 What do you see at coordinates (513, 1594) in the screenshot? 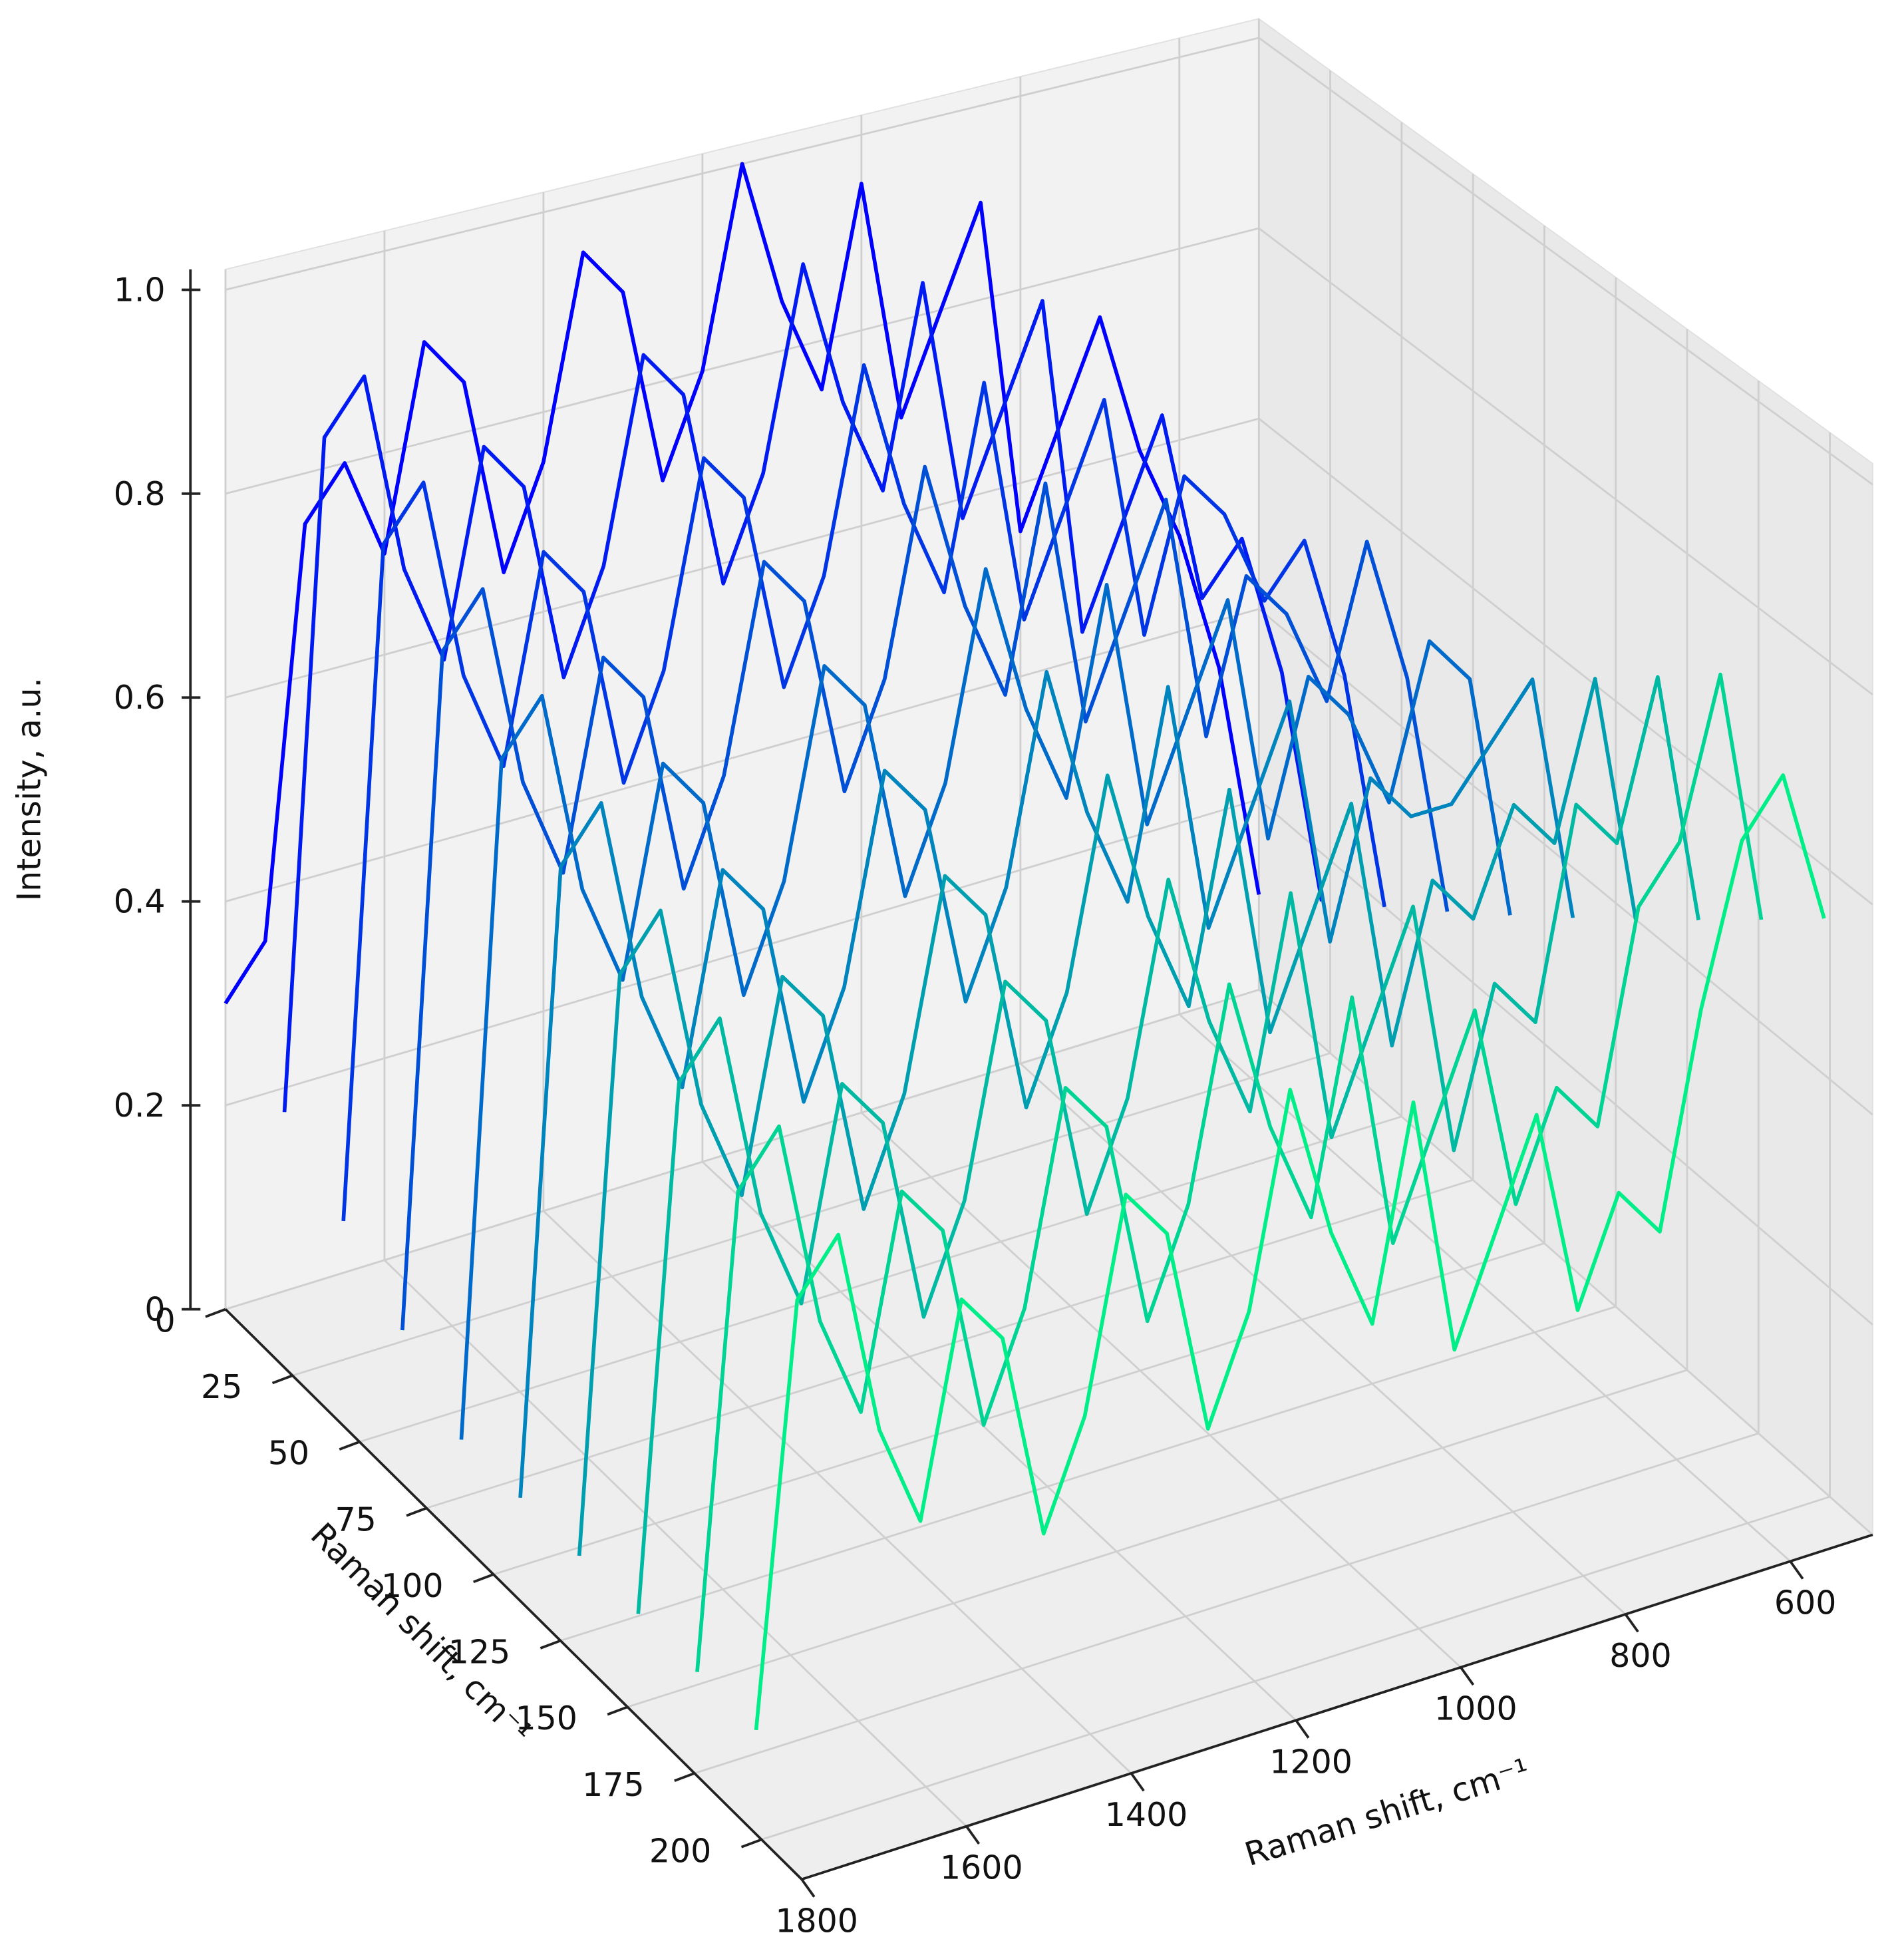
I see `depth-axis-line` at bounding box center [513, 1594].